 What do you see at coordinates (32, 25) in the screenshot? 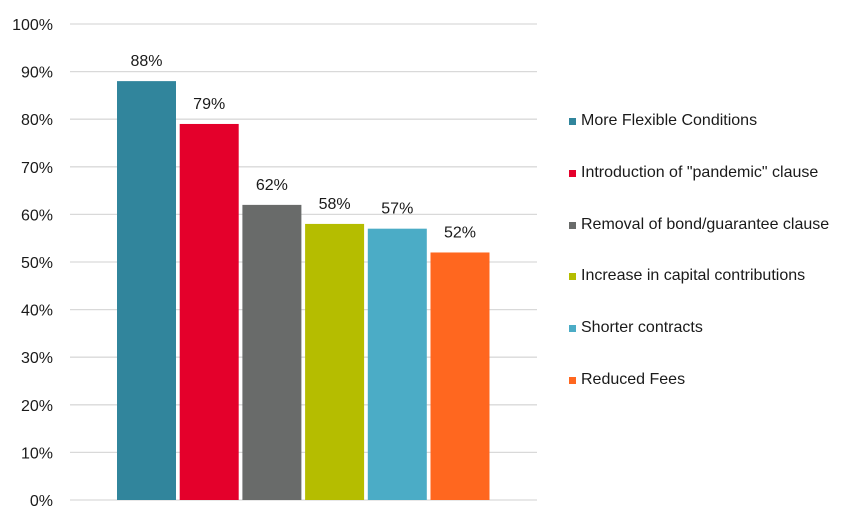
I see `y-tick-label: 100%` at bounding box center [32, 25].